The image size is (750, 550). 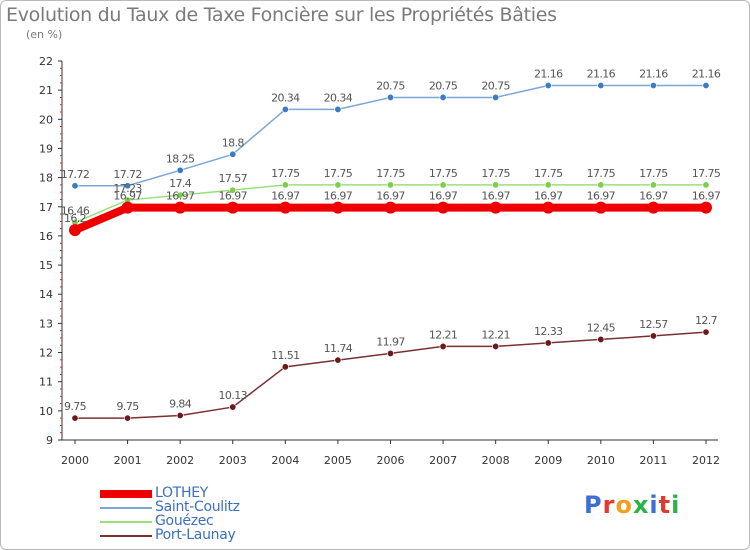 What do you see at coordinates (126, 508) in the screenshot?
I see `legend-swatch-saint-coulitz` at bounding box center [126, 508].